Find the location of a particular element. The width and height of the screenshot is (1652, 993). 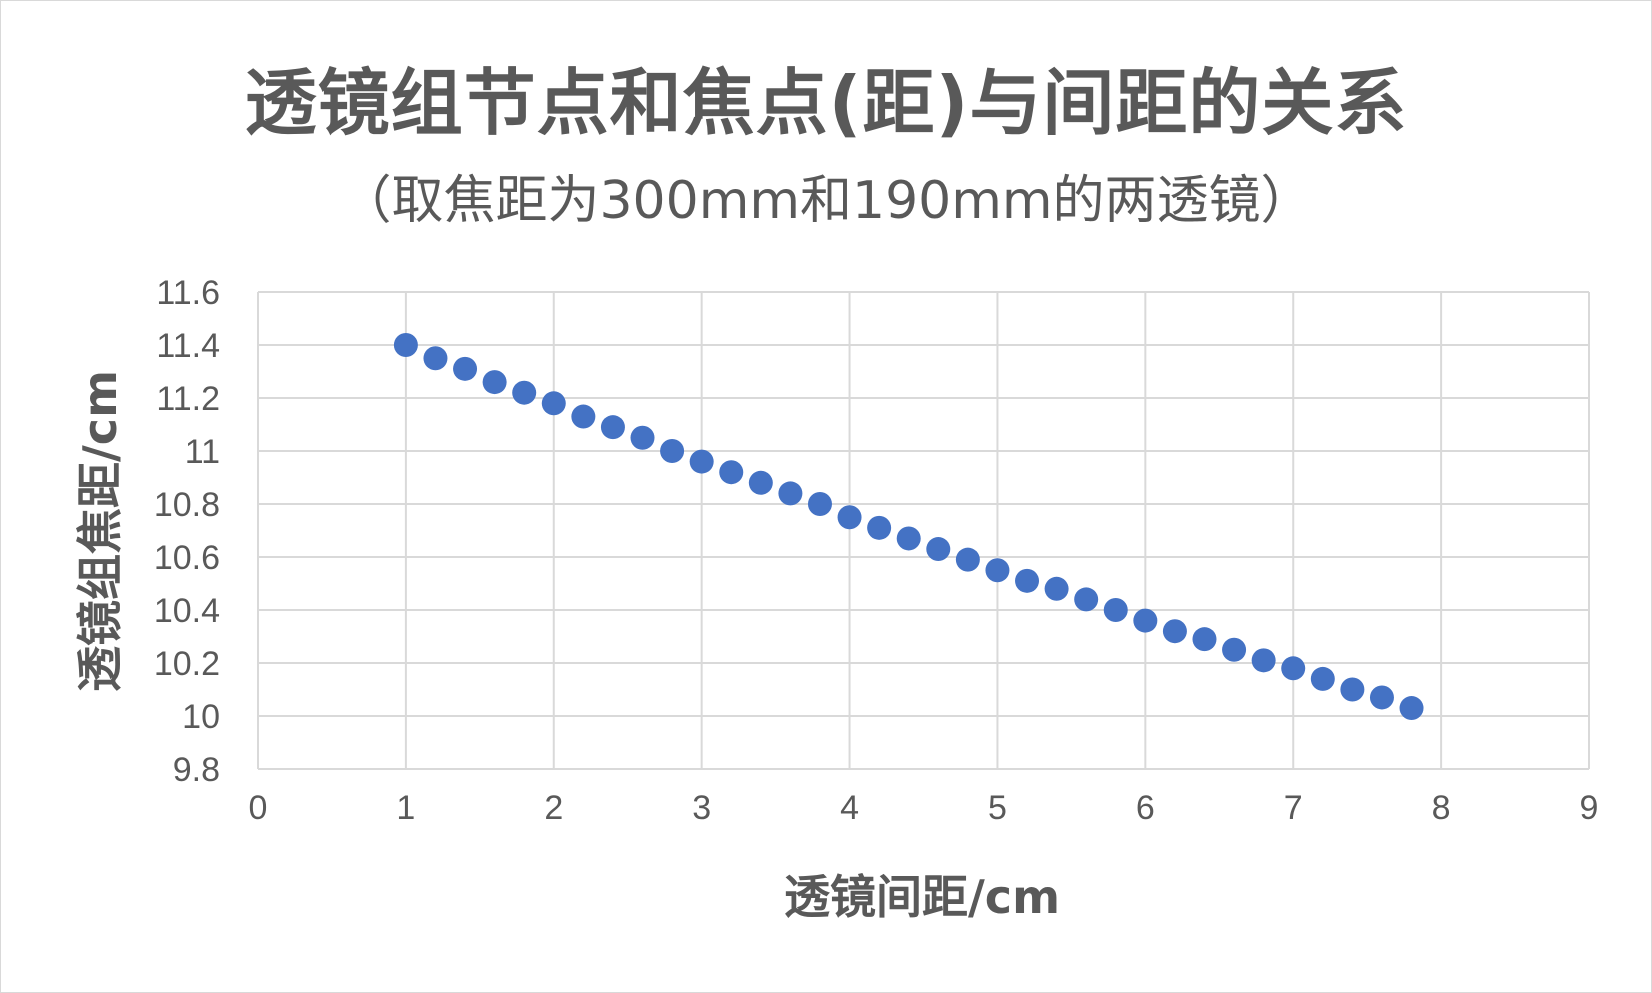

x-tick-label: 9 is located at coordinates (1589, 808).